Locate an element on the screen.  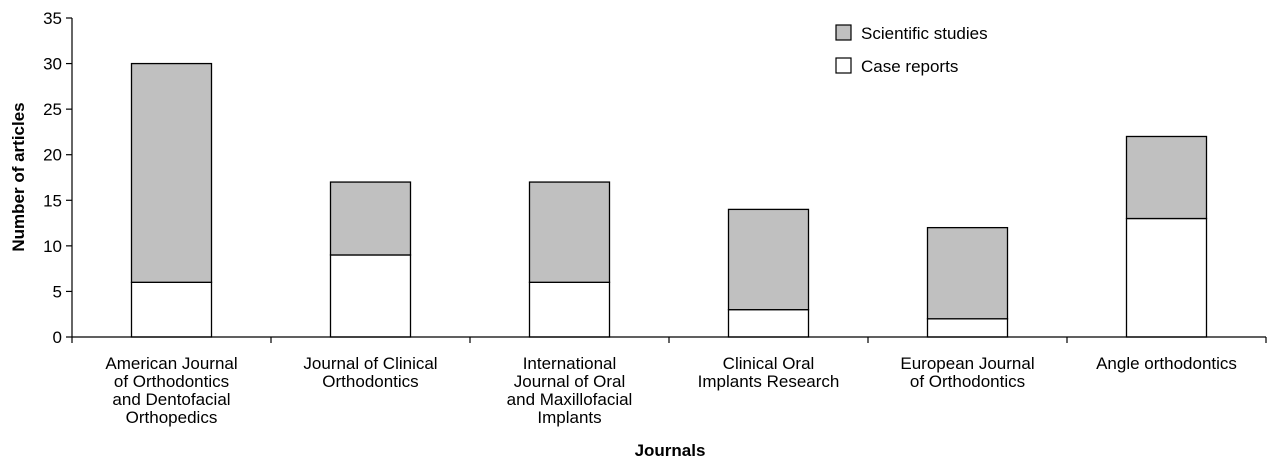
legend: Scientific studies Case reports is located at coordinates (911, 50).